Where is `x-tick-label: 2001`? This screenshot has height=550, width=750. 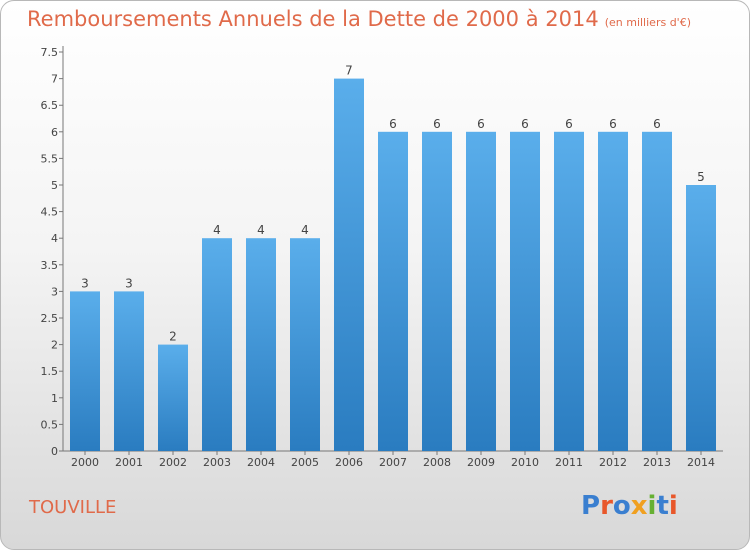
x-tick-label: 2001 is located at coordinates (129, 462).